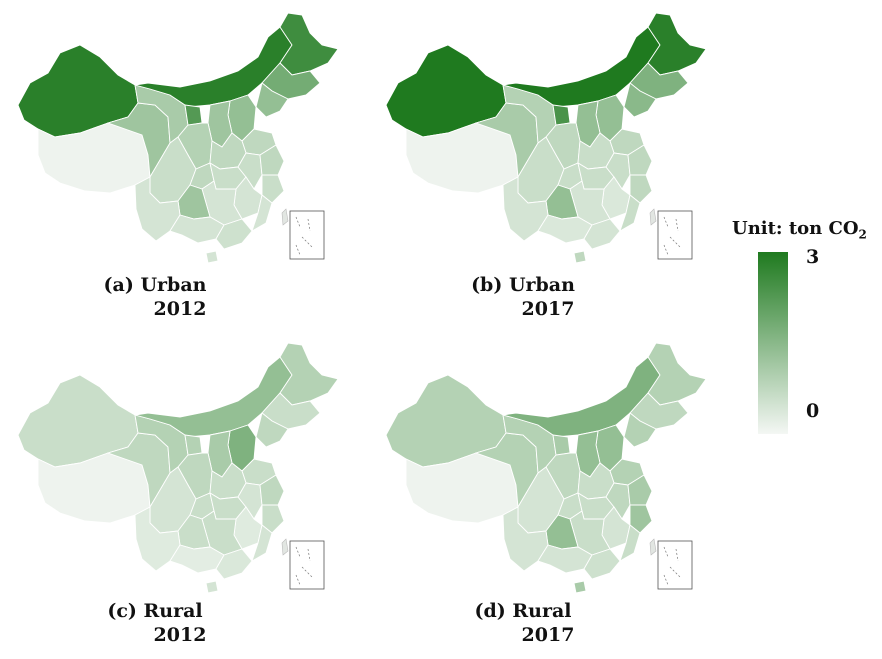  I want to click on color-legend: Unit: ton CO2 3 0, so click(807, 333).